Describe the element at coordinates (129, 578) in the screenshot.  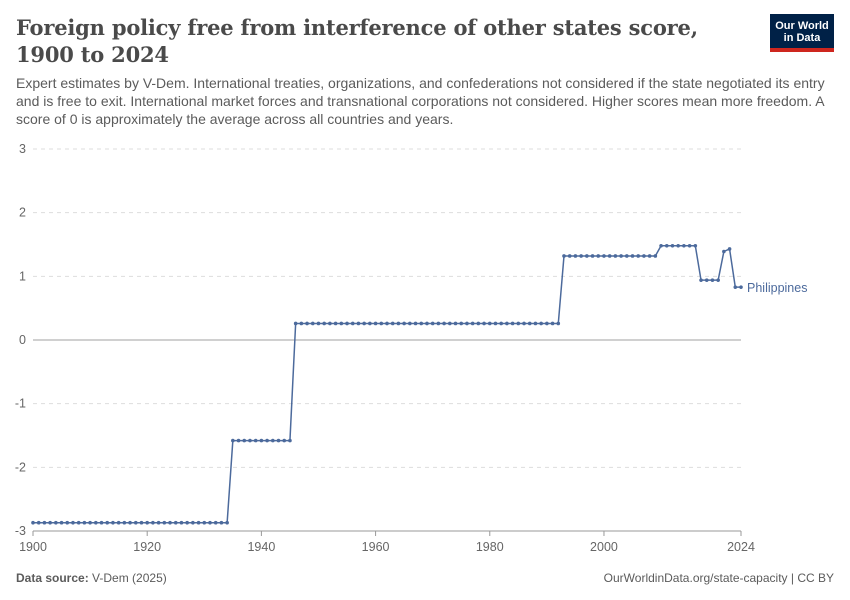
I see `data-source-value: V-Dem (2025)` at that location.